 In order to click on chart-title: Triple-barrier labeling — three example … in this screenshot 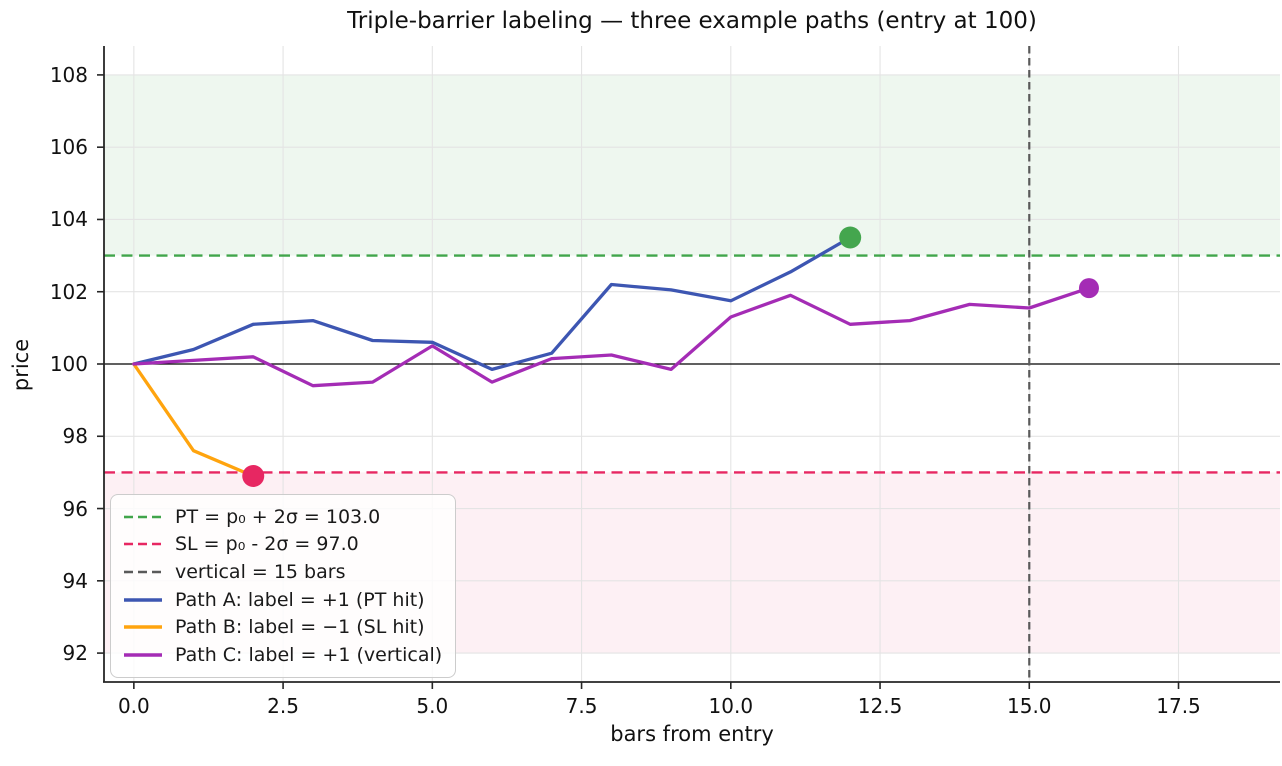, I will do `click(692, 21)`.